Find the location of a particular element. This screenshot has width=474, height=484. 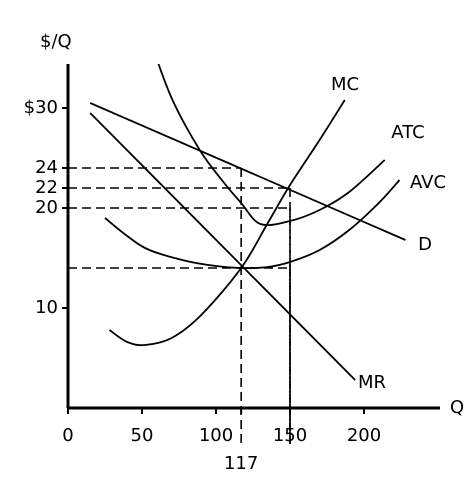

curve-label: MR is located at coordinates (372, 382).